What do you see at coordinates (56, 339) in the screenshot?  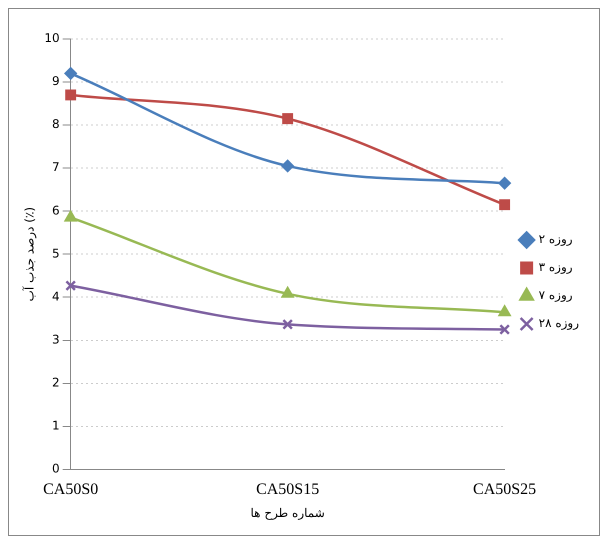 I see `y-tick-label: 3` at bounding box center [56, 339].